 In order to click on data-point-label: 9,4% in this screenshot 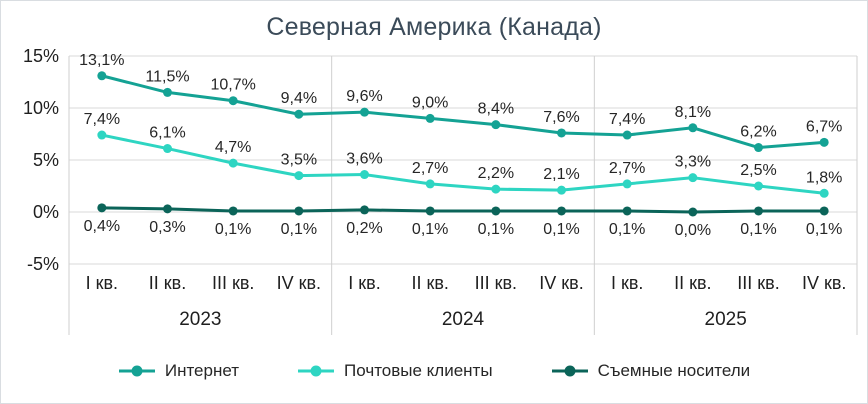, I will do `click(299, 98)`.